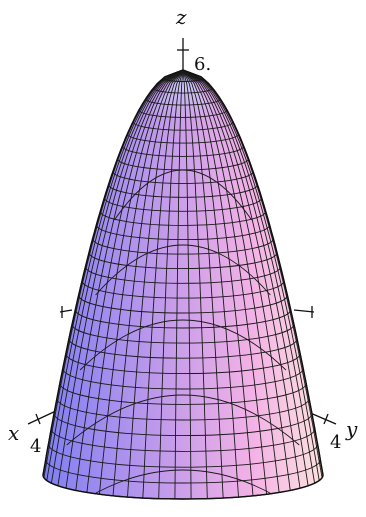 This screenshot has width=366, height=517. I want to click on x-axis-label: x, so click(13, 433).